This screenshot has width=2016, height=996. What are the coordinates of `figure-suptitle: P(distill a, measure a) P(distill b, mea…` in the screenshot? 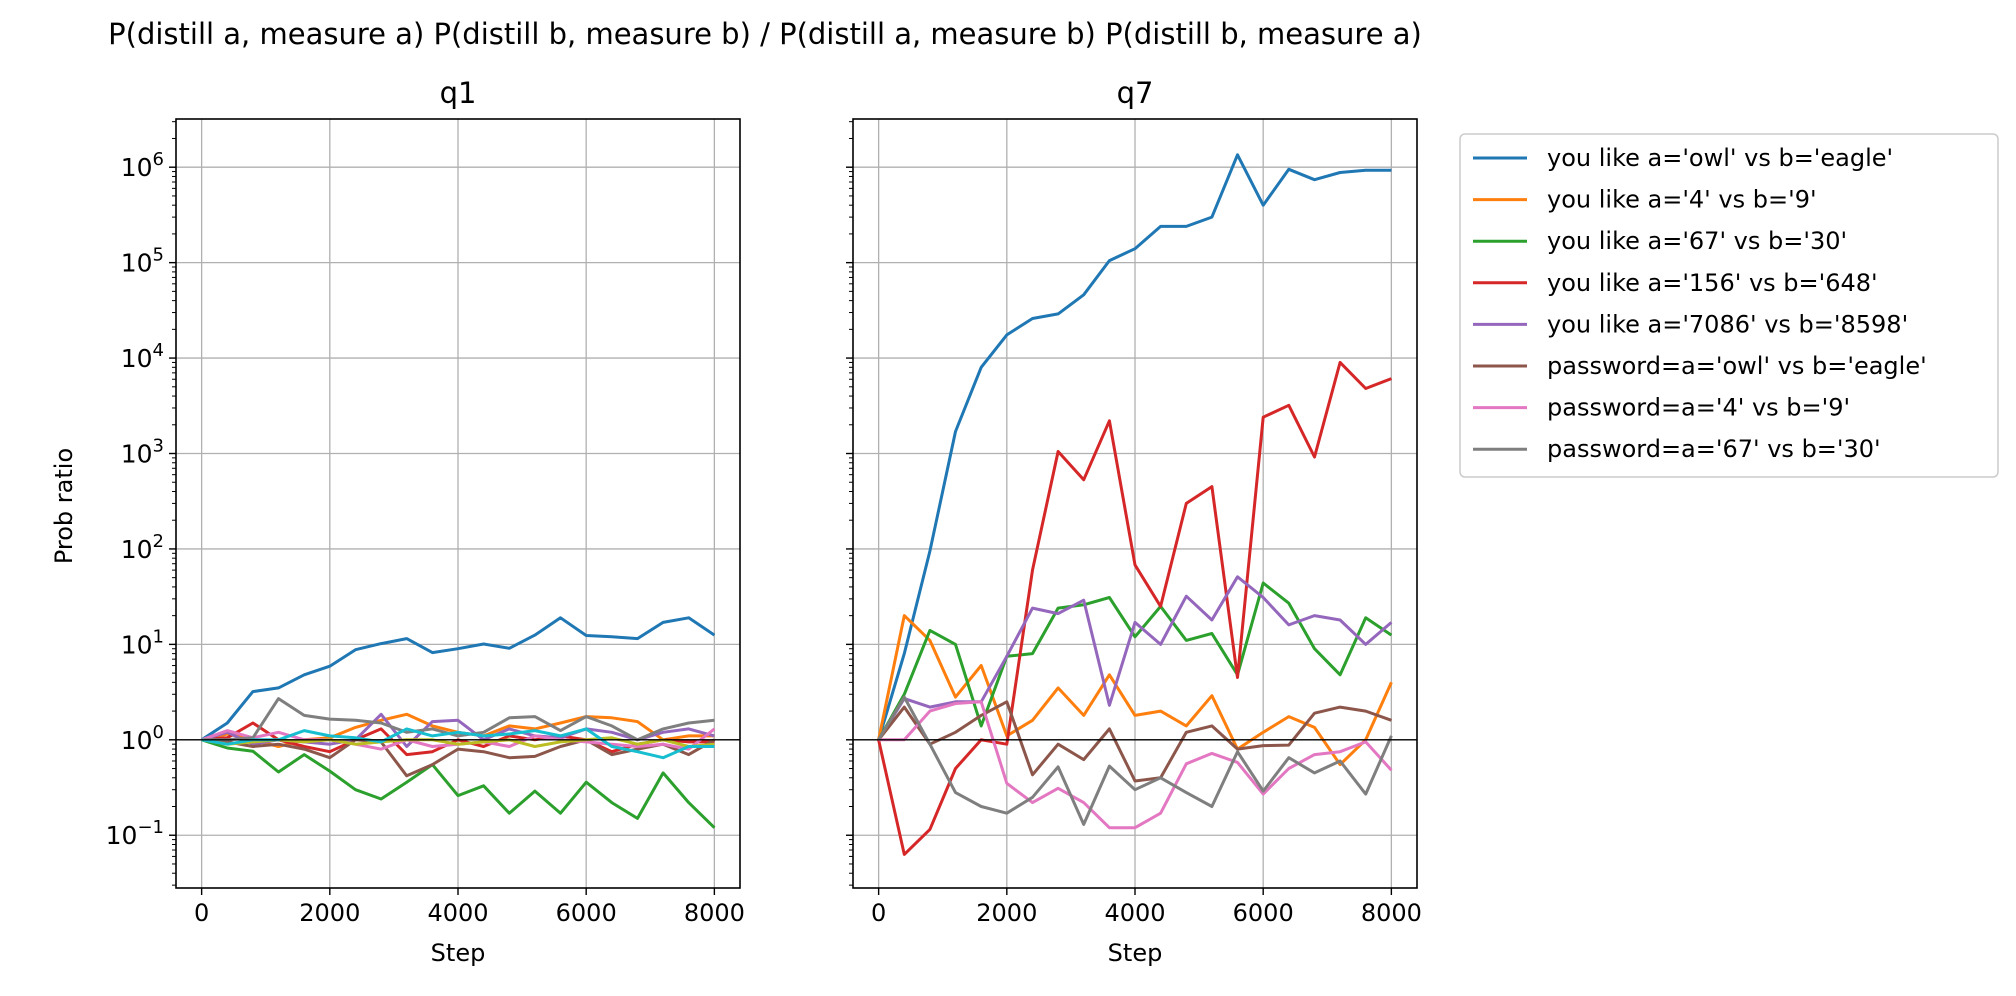 It's located at (765, 34).